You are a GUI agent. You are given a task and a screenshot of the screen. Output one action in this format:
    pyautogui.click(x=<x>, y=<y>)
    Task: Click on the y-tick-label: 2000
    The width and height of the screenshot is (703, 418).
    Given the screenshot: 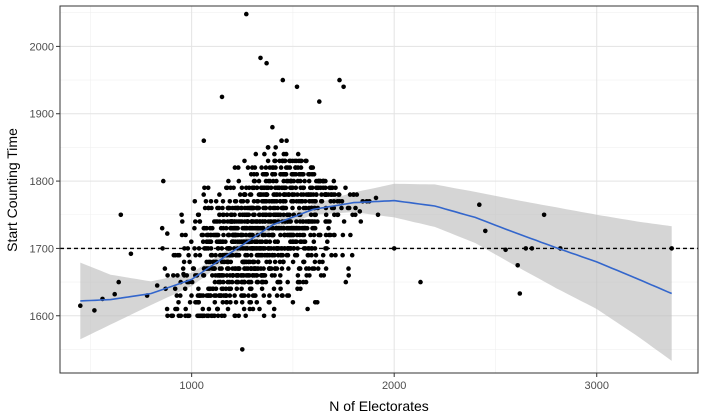 What is the action you would take?
    pyautogui.click(x=42, y=47)
    